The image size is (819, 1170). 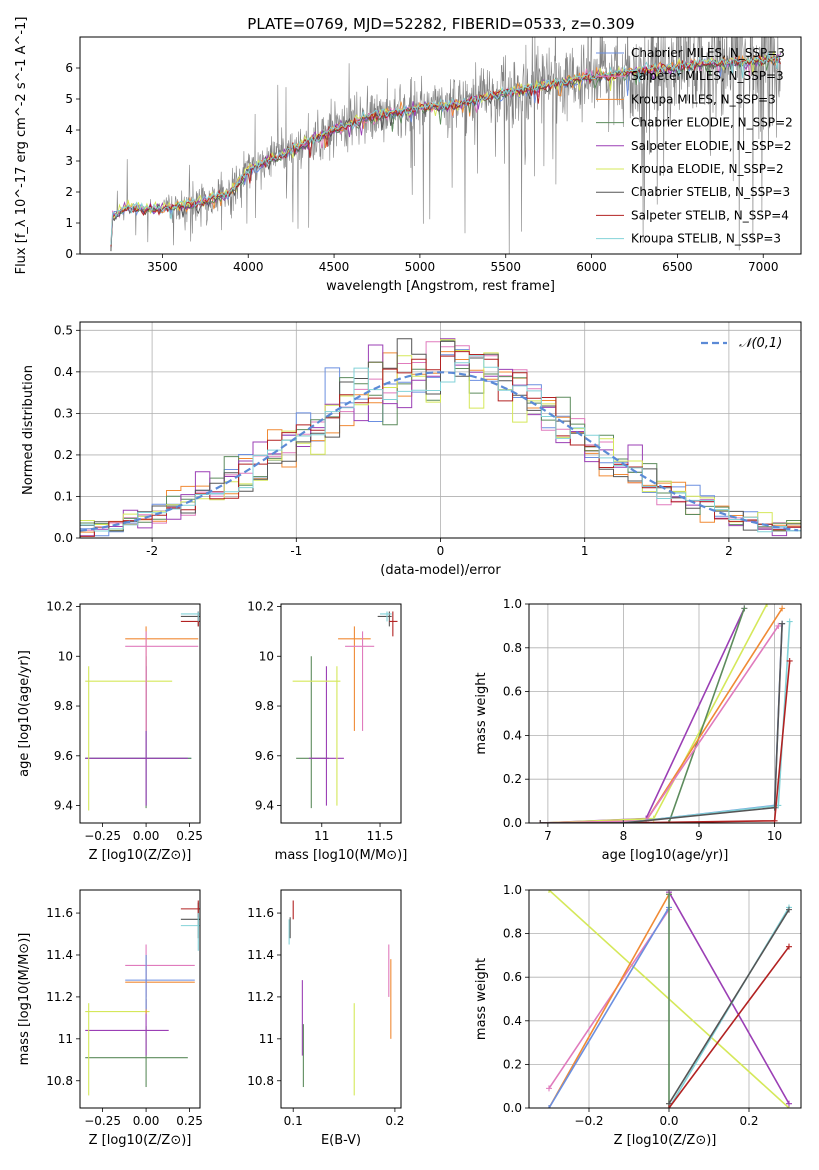 I want to click on y-tick-label: 11.2, so click(x=260, y=997).